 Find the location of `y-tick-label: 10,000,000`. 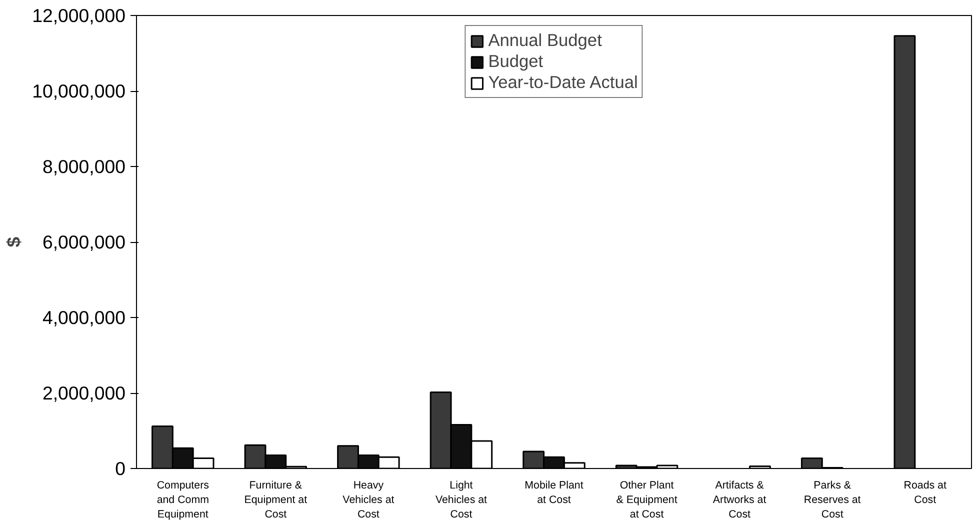

y-tick-label: 10,000,000 is located at coordinates (79, 91).